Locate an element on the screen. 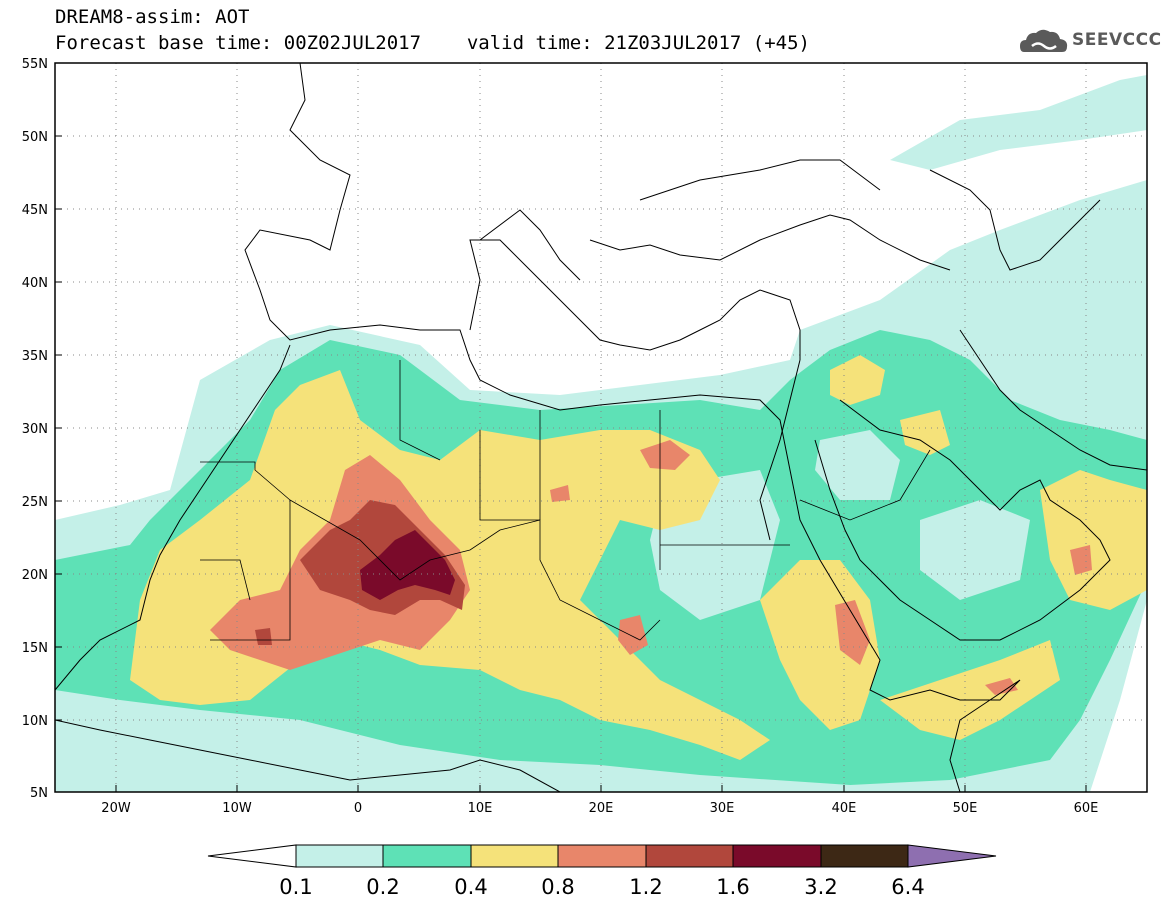  logo-text: SEEVCCC is located at coordinates (1117, 40).